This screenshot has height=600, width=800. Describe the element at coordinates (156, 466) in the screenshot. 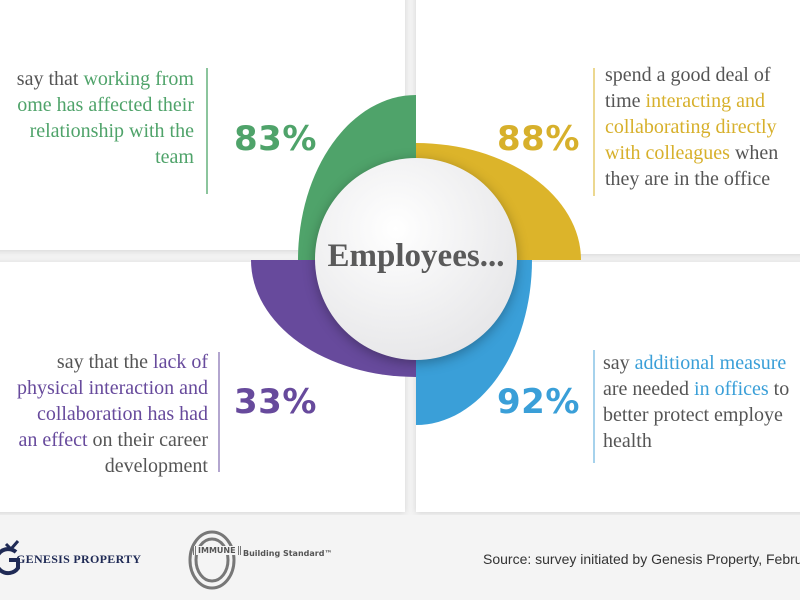

I see `text-plain: development` at that location.